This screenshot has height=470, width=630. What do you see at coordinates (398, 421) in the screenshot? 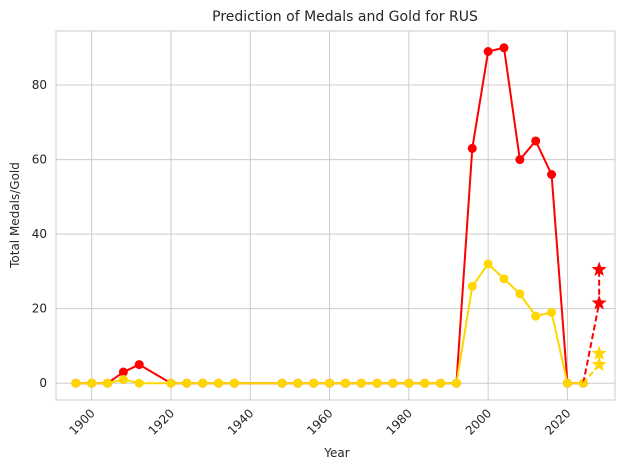
I see `x-tick-label: 1980` at bounding box center [398, 421].